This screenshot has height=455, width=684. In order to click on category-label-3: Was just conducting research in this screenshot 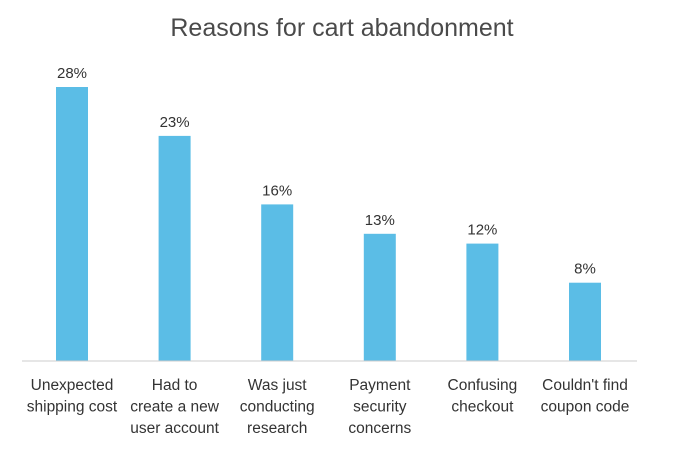, I will do `click(277, 407)`.